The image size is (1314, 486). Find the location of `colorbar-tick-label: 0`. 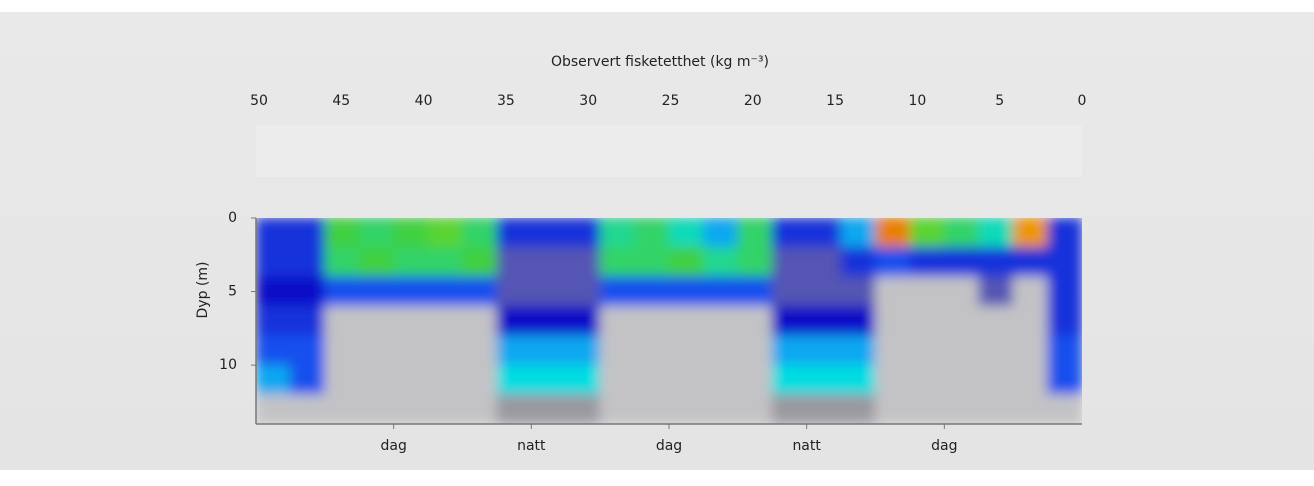

colorbar-tick-label: 0 is located at coordinates (1082, 101).